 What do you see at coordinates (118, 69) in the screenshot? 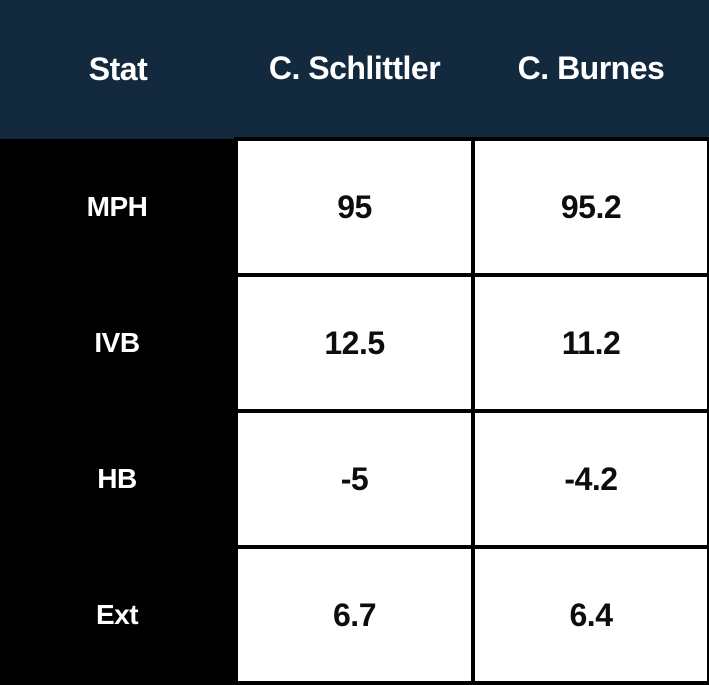
I see `header-cell-stat: Stat` at bounding box center [118, 69].